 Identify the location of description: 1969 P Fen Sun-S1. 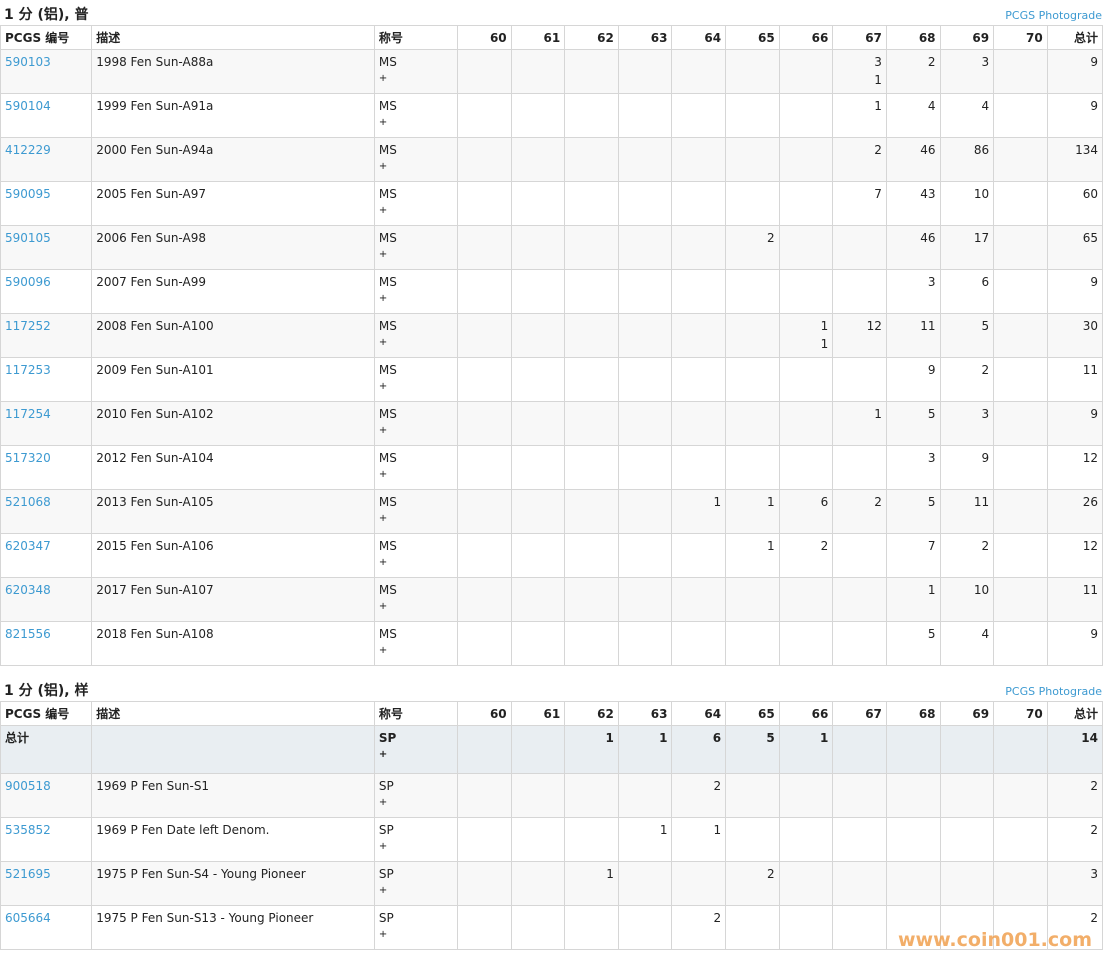
(233, 795).